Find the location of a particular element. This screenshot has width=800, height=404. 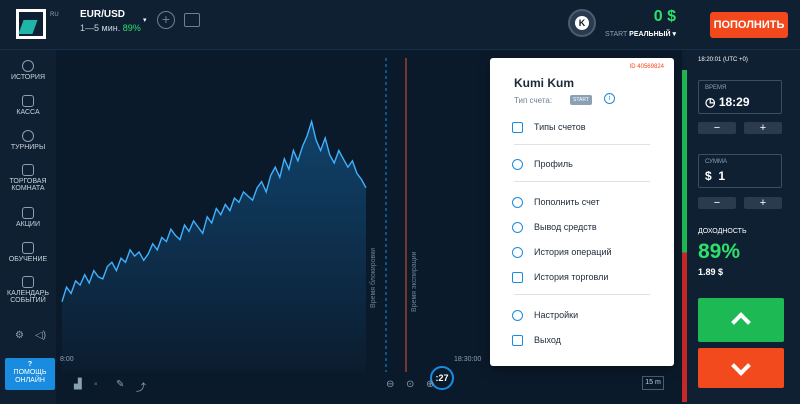

menu-item-label: История операций is located at coordinates (573, 252).